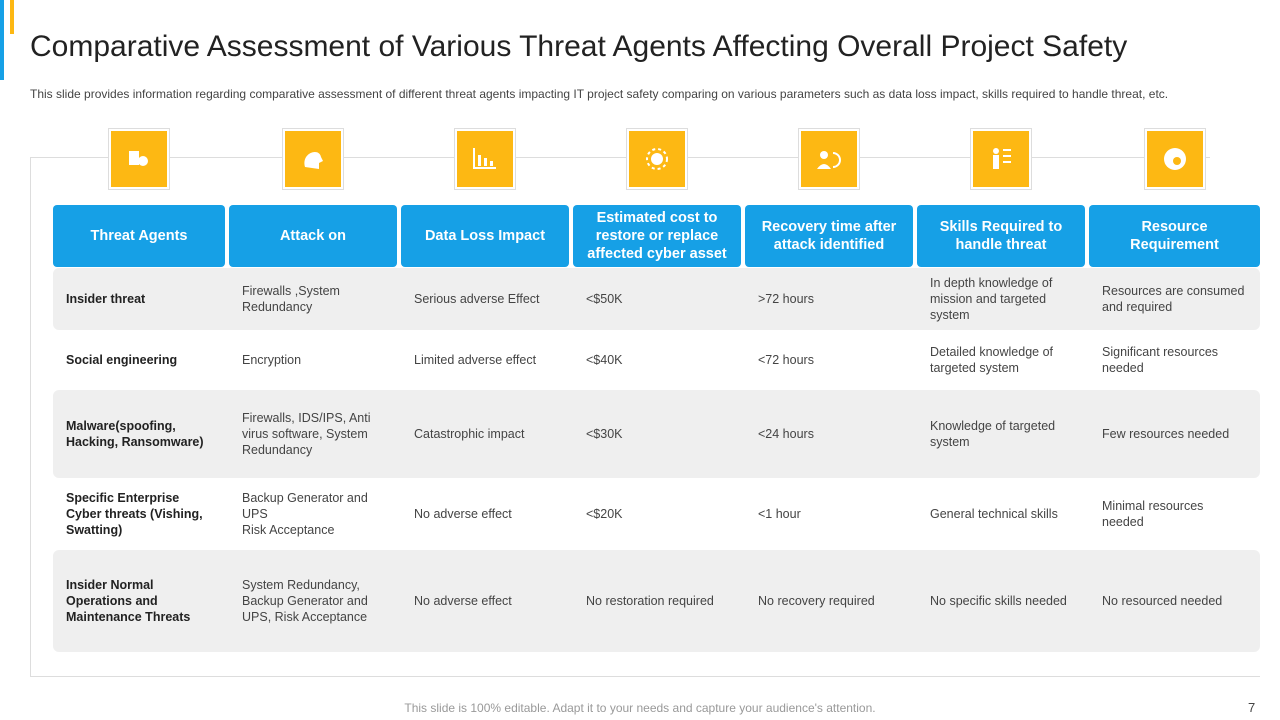 This screenshot has height=720, width=1280. What do you see at coordinates (779, 514) in the screenshot?
I see `table-cell: <1 hour` at bounding box center [779, 514].